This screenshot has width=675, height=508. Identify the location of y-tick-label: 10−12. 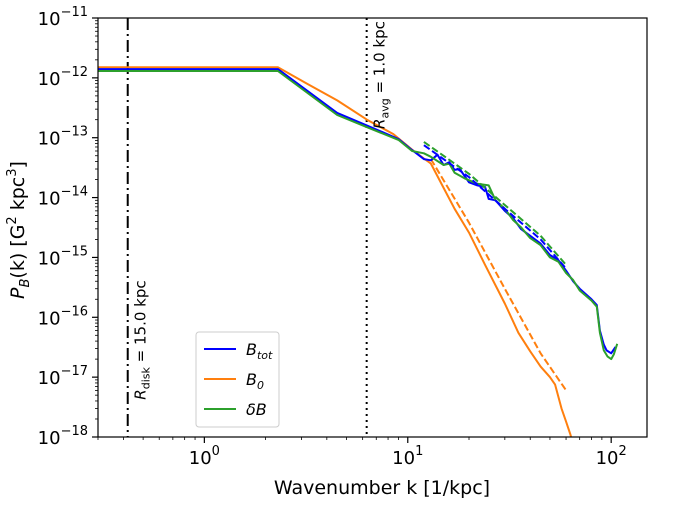
(63, 77).